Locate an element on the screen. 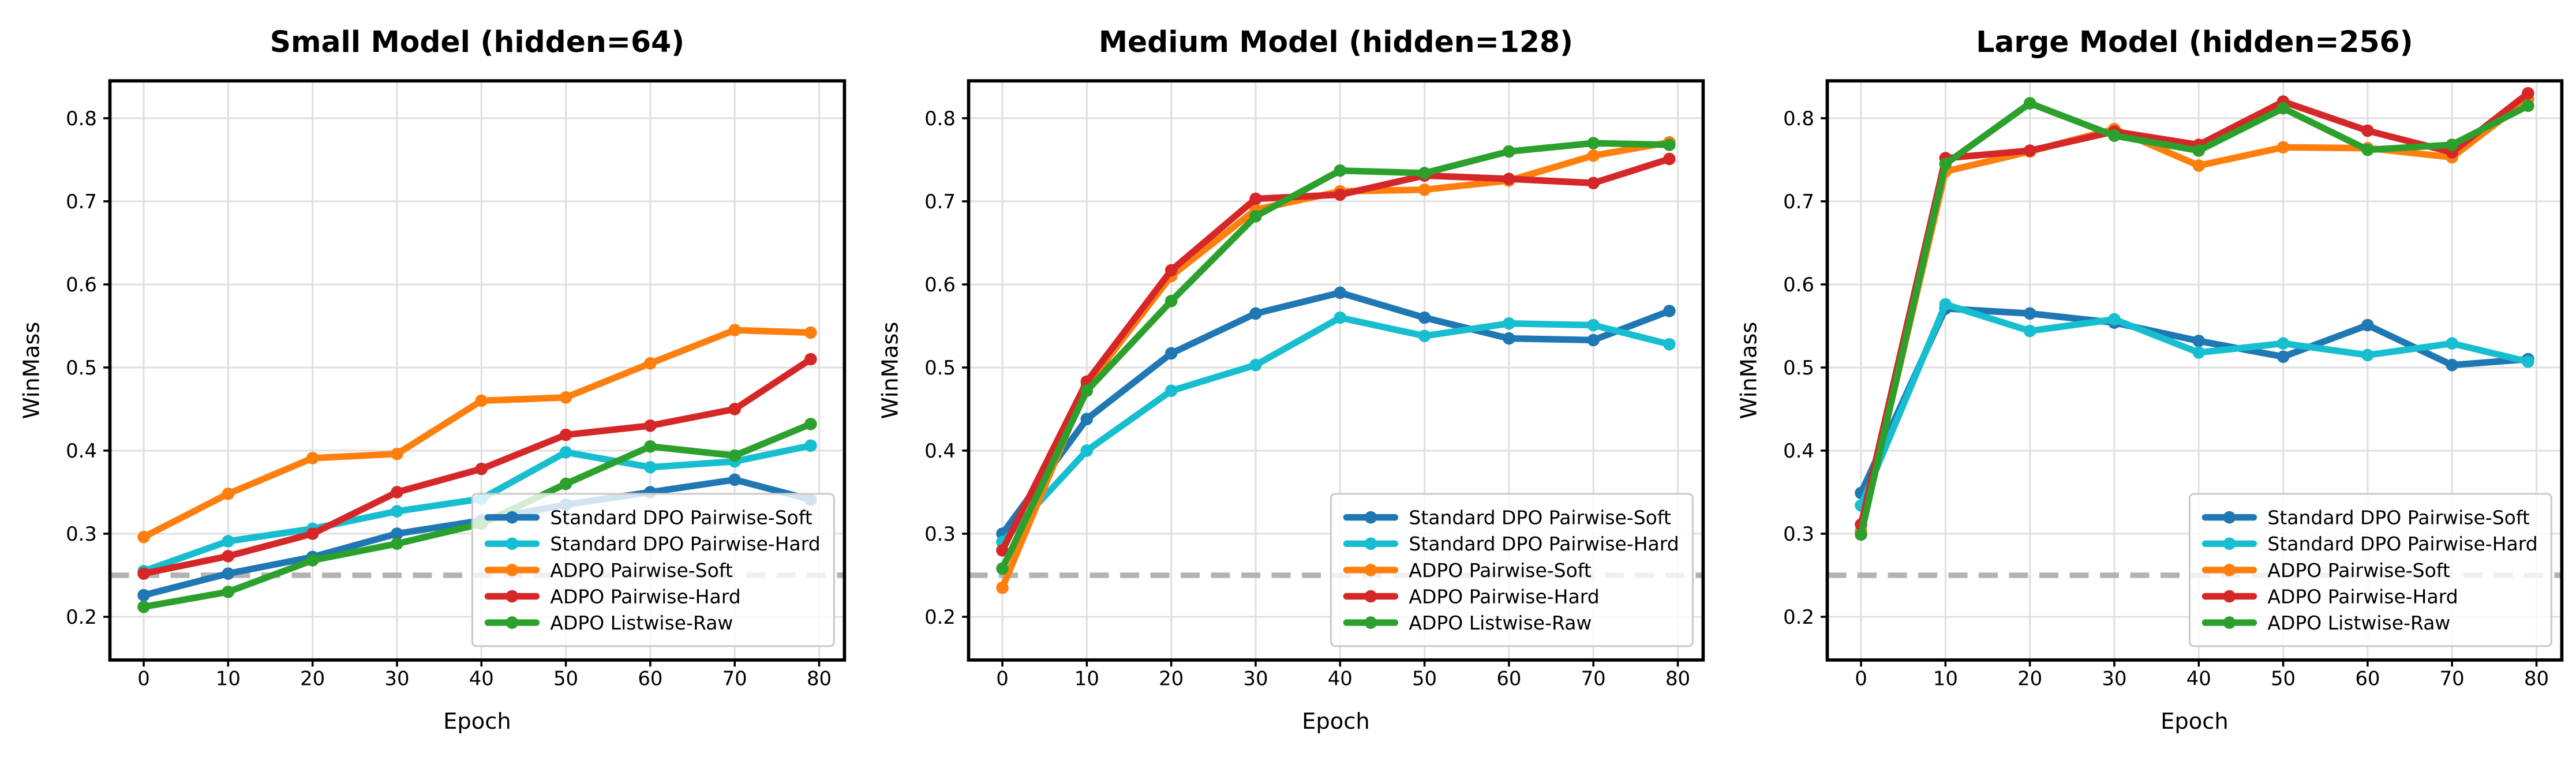 This screenshot has height=757, width=2576. y-tick-label: 0.3 is located at coordinates (81, 534).